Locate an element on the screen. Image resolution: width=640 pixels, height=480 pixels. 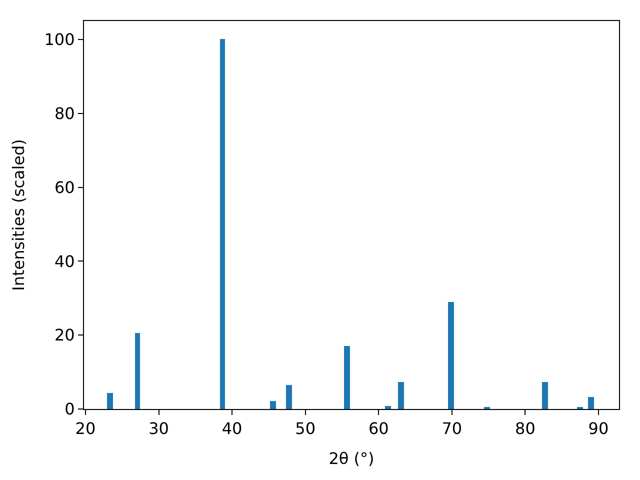
x-tick-label: 50 is located at coordinates (305, 428).